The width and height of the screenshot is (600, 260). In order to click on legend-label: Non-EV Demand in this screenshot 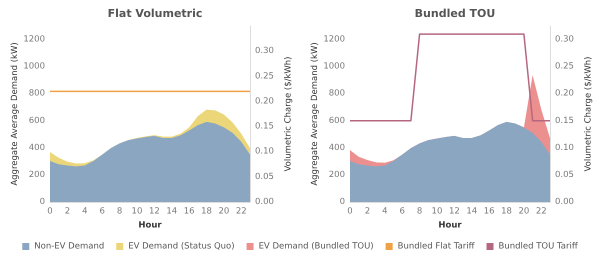, I will do `click(69, 247)`.